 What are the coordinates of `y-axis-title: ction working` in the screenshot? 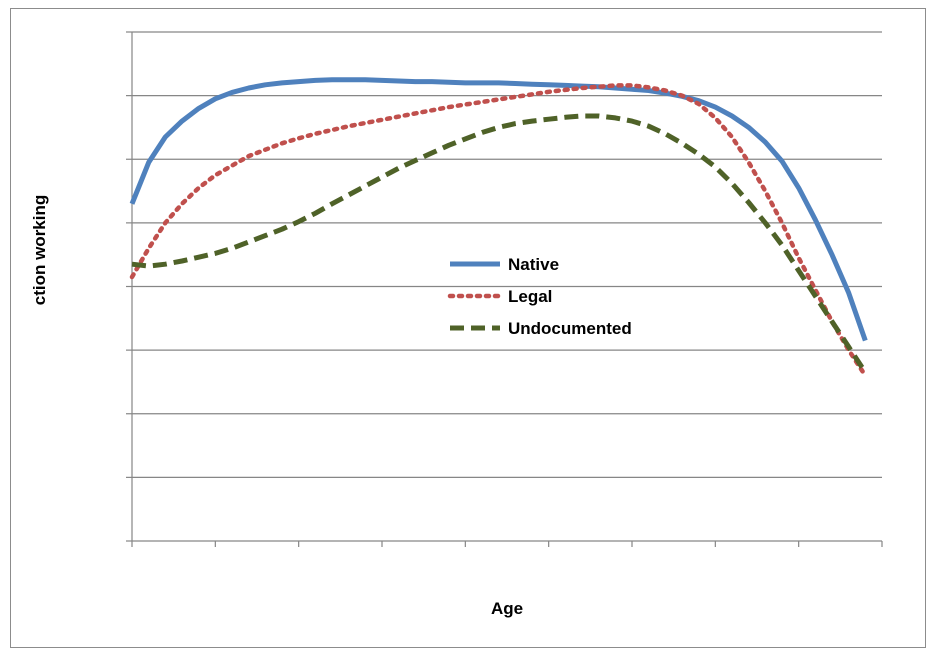 It's located at (39, 250).